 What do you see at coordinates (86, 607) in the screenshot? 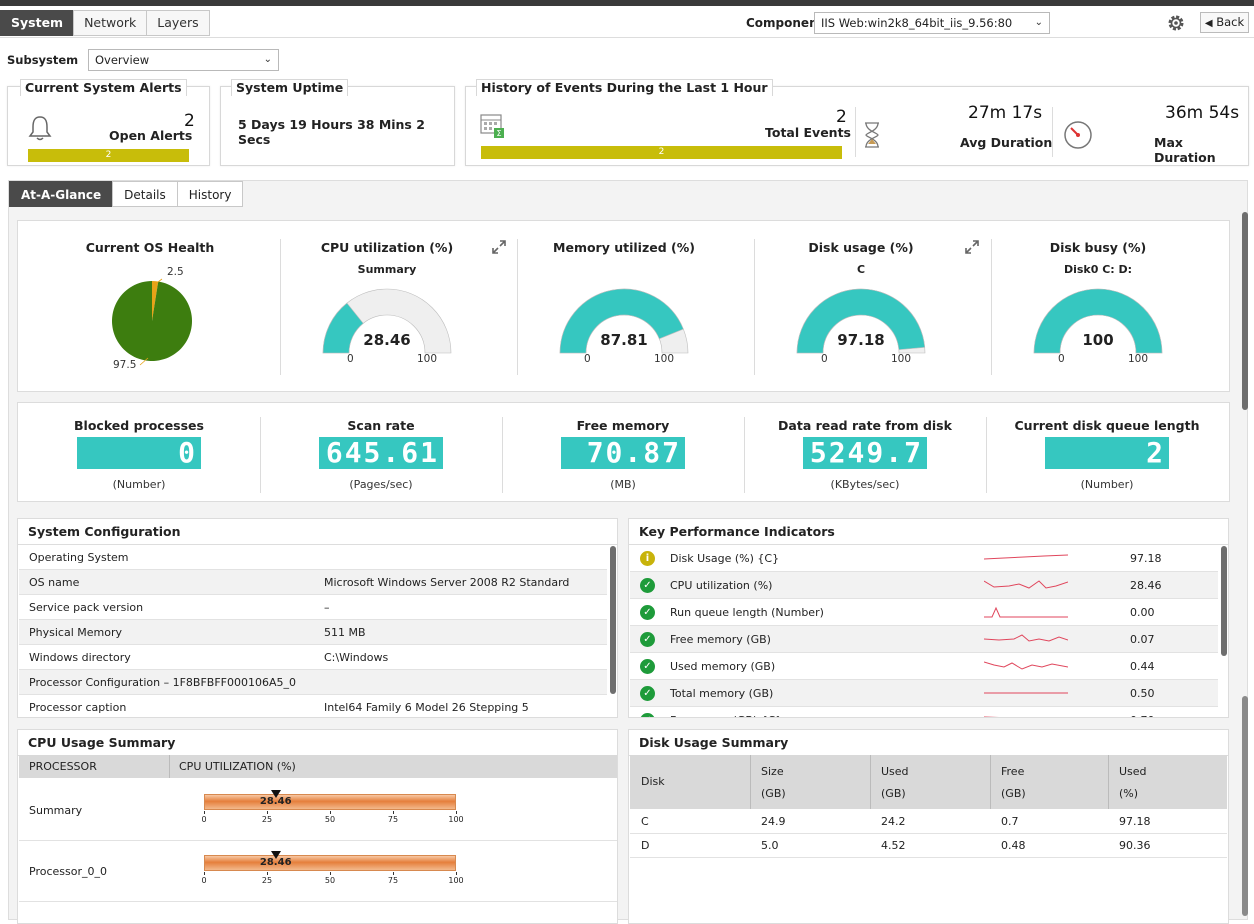
I see `config-key: Service pack version` at bounding box center [86, 607].